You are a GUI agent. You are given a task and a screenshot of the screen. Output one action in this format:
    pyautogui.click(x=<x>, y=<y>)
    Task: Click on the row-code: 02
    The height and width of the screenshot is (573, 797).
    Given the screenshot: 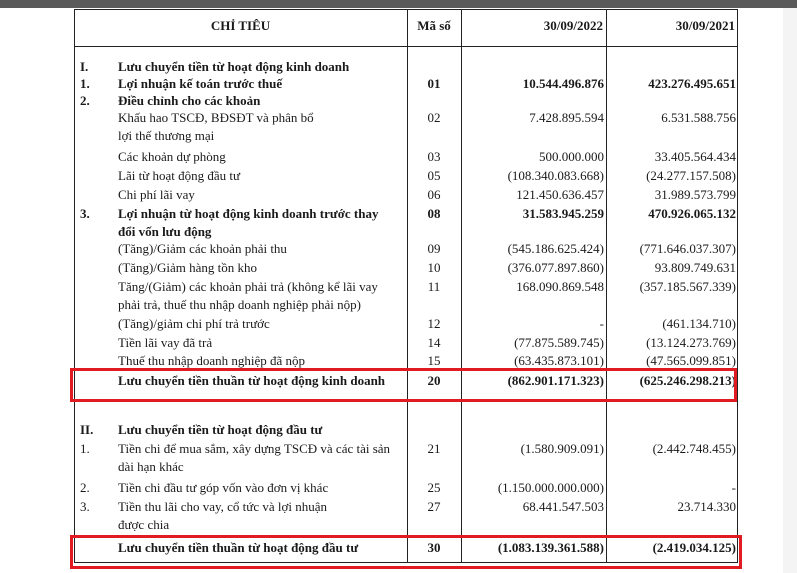 What is the action you would take?
    pyautogui.click(x=434, y=117)
    